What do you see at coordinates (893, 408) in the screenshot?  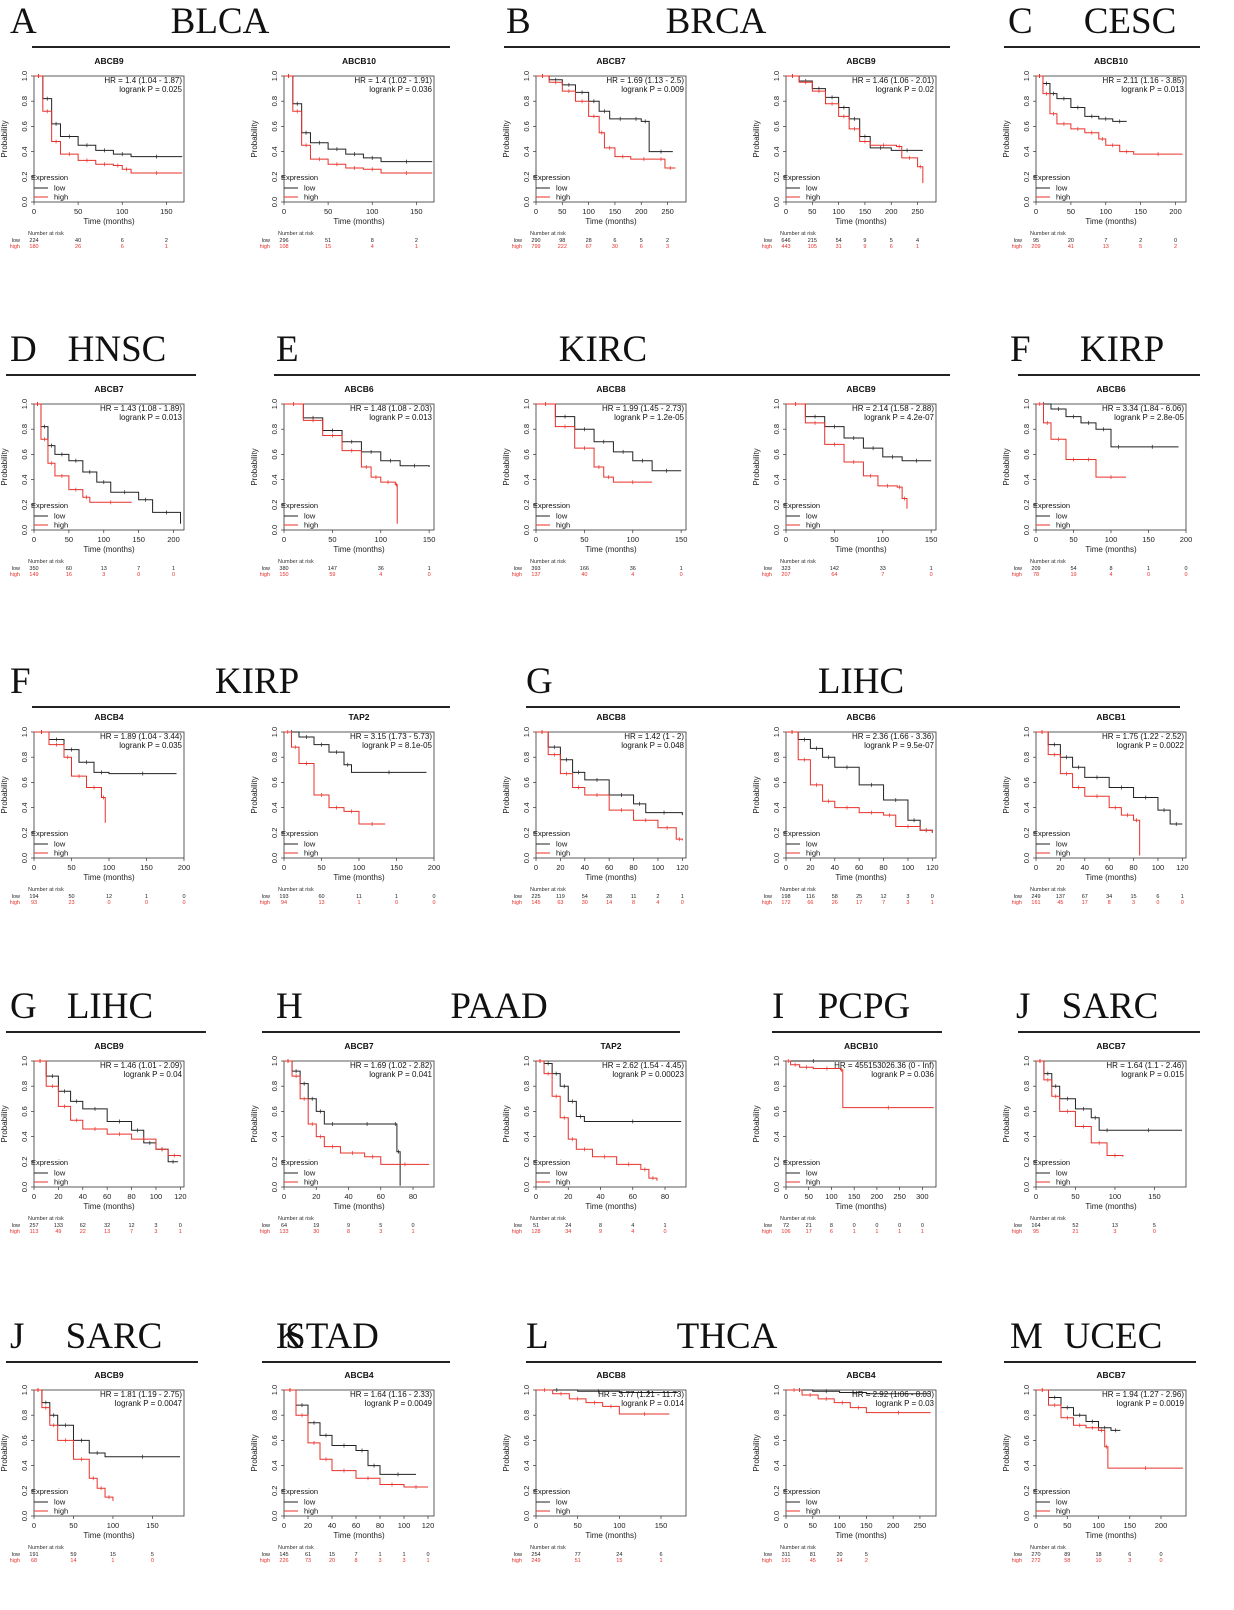 I see `hazard-ratio-text: HR = 2.14 (1.58 - 2.88)` at bounding box center [893, 408].